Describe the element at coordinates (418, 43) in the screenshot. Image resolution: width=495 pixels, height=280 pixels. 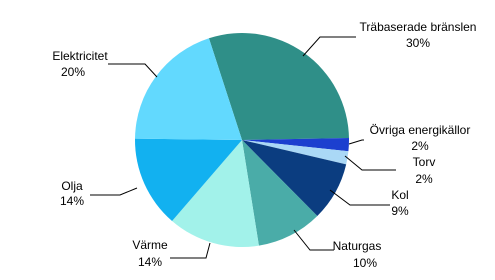
I see `slice-value-label: 30%` at that location.